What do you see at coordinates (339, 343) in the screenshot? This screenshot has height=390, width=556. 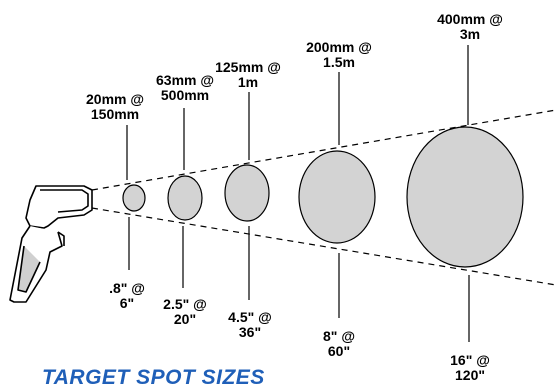 I see `imperial-label-4: 8" @ 60"` at bounding box center [339, 343].